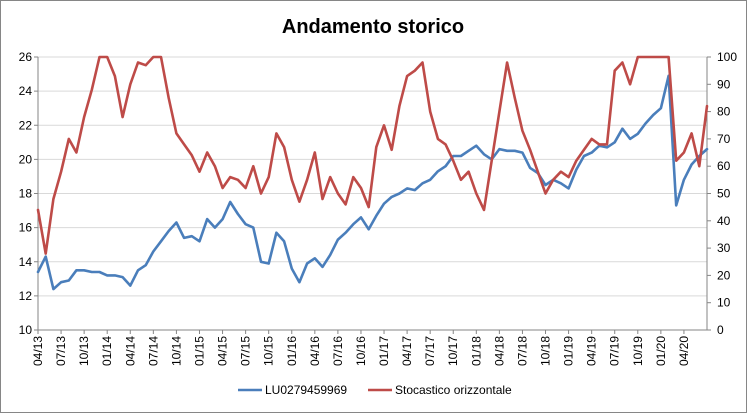 The image size is (747, 413). Describe the element at coordinates (246, 351) in the screenshot. I see `x-tick-label: 07/15` at that location.